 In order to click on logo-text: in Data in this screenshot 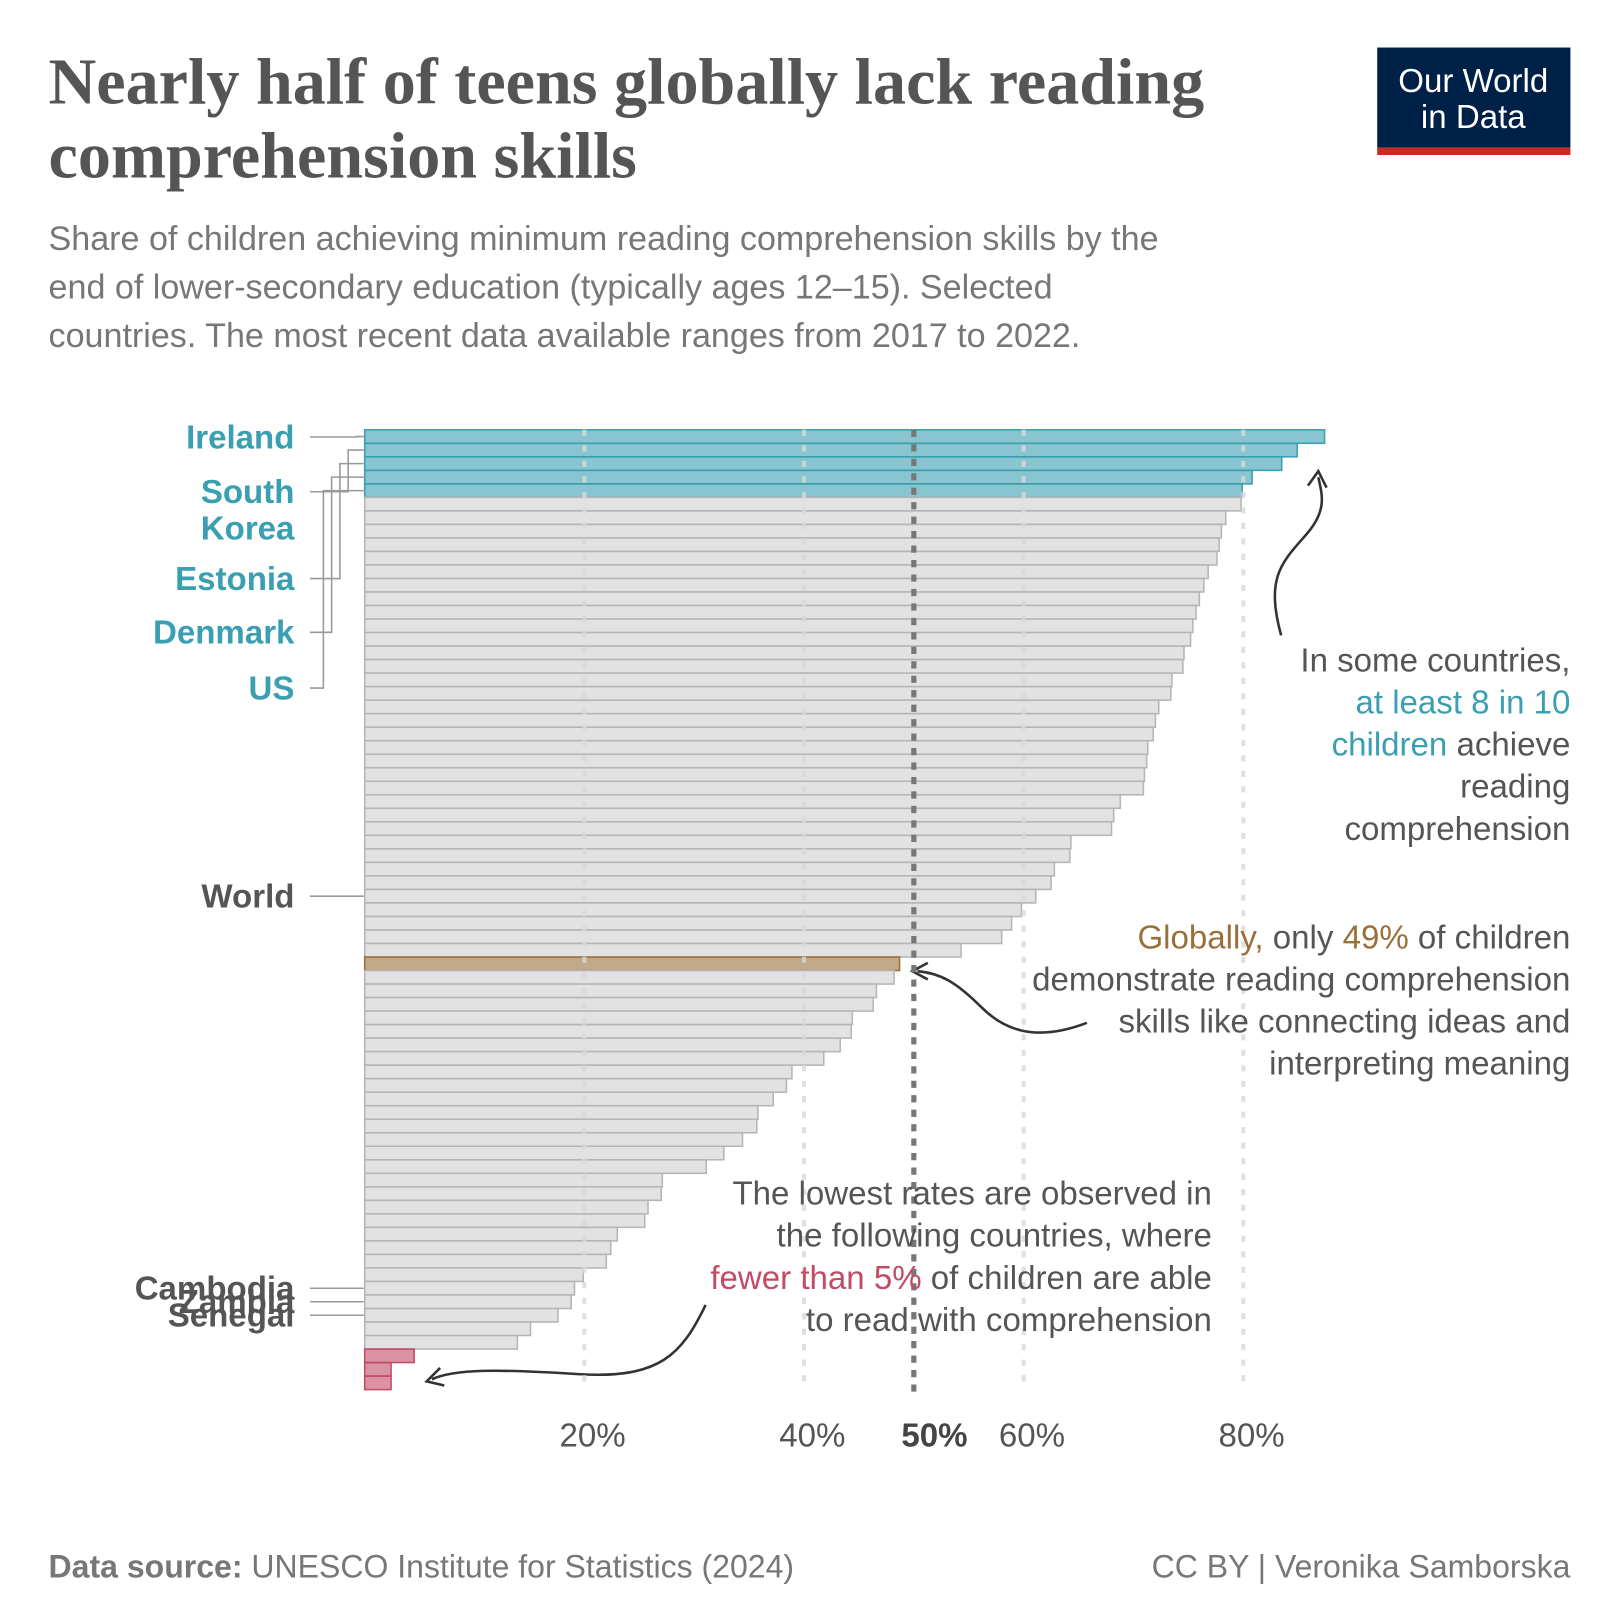, I will do `click(1473, 117)`.